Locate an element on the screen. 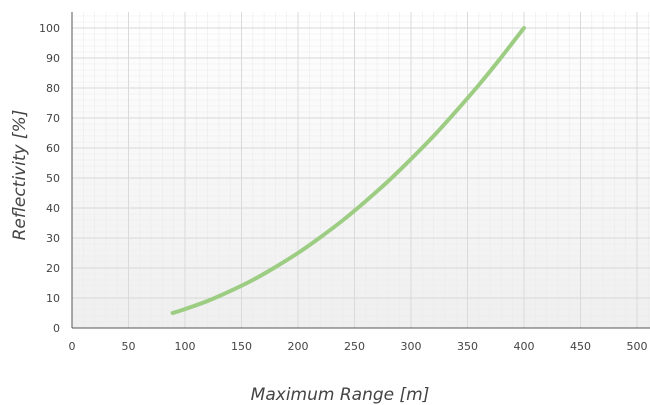 The image size is (650, 405). y-tick-labels: 0 10 20 30 40 50 60 70 80 90 100 is located at coordinates (49, 178).